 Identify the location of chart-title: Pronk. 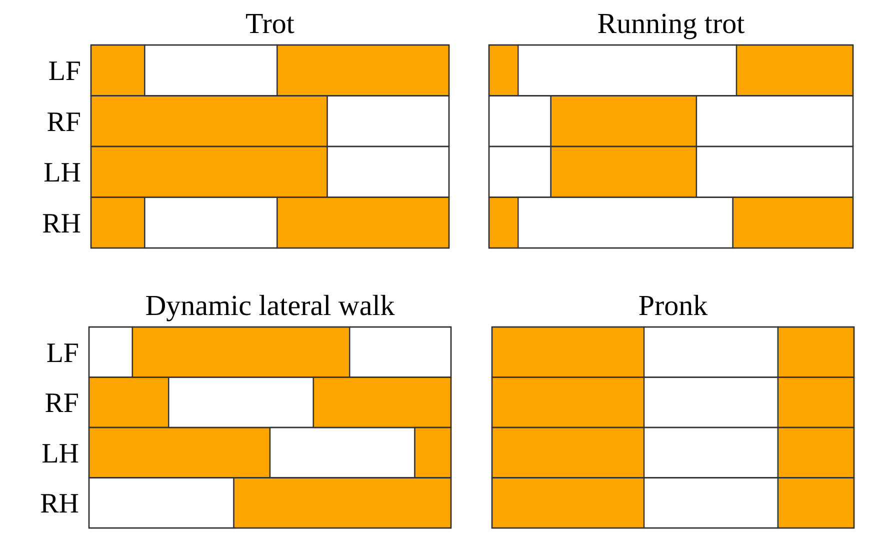
(673, 306).